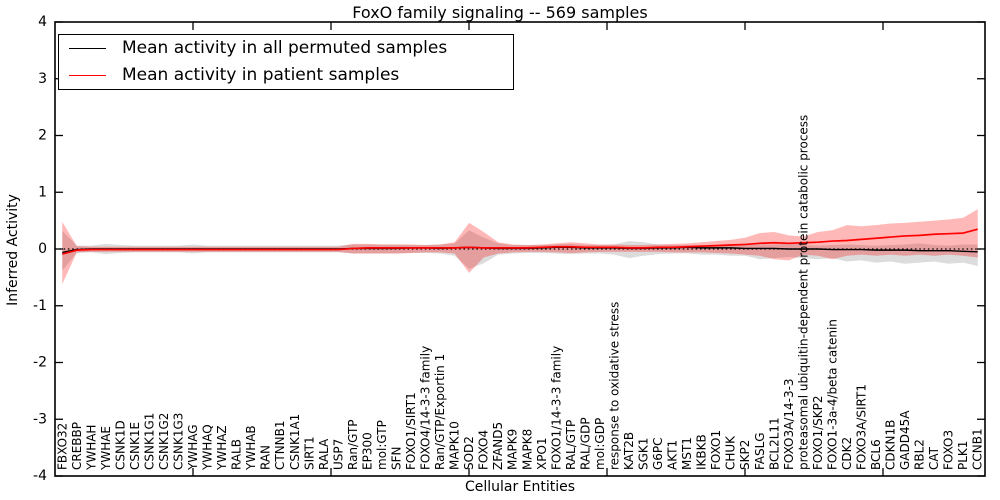  What do you see at coordinates (876, 454) in the screenshot?
I see `x-tick-label: BCL6` at bounding box center [876, 454].